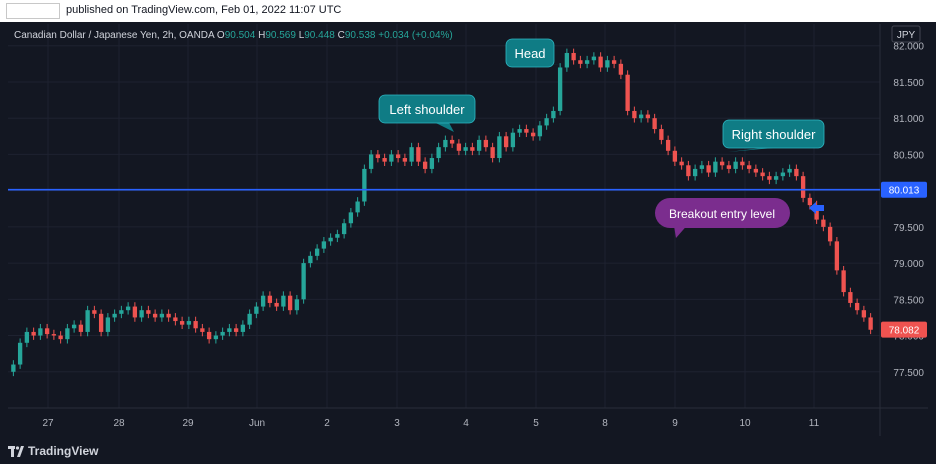 This screenshot has height=464, width=936. I want to click on left-shoulder-callout-box, so click(427, 109).